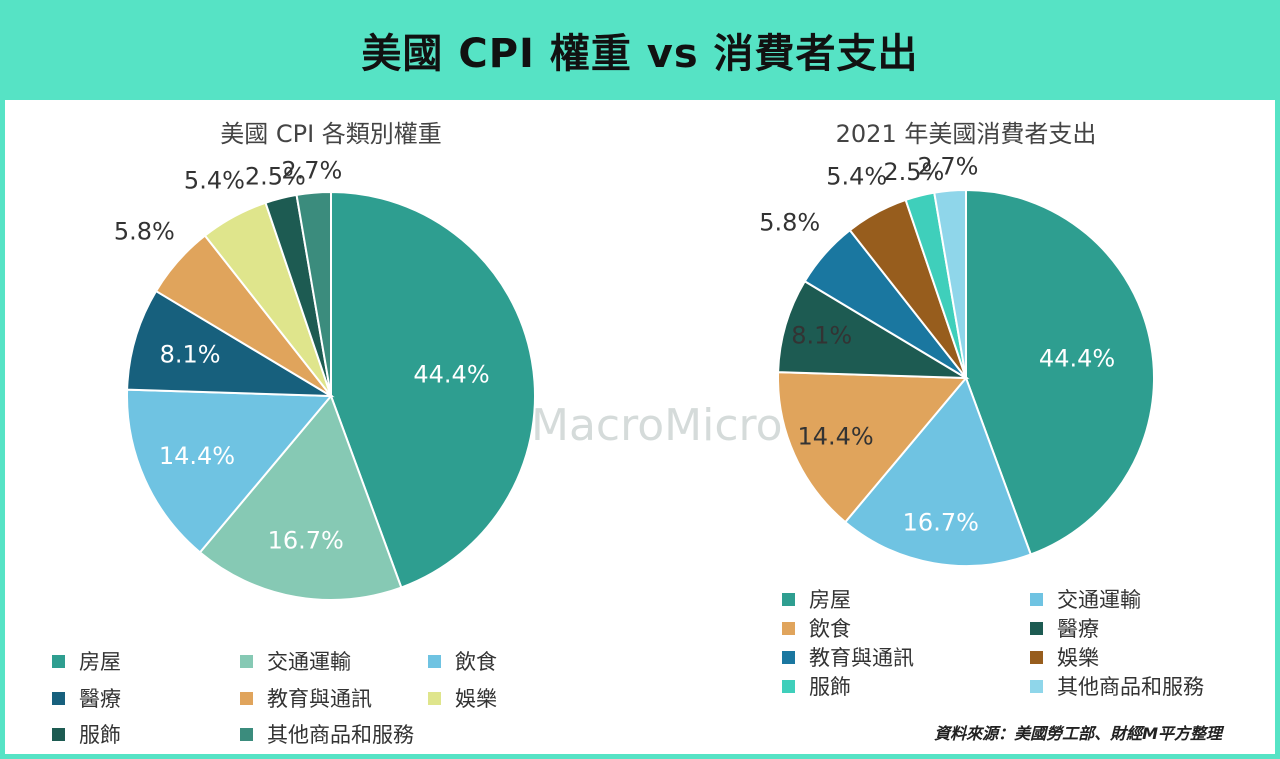 This screenshot has width=1280, height=759. What do you see at coordinates (657, 425) in the screenshot?
I see `watermark-text: MacroMicro` at bounding box center [657, 425].